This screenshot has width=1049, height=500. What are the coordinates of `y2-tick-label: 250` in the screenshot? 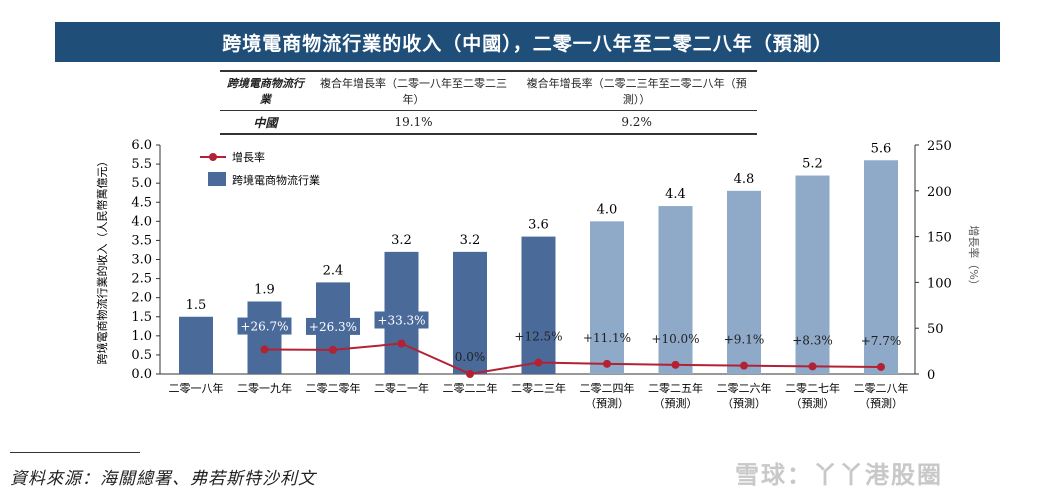 It's located at (939, 146).